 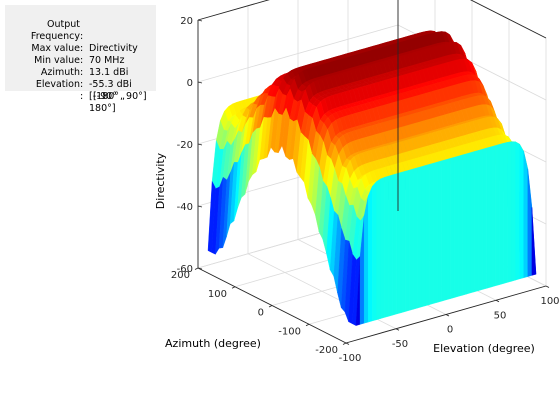 What do you see at coordinates (160, 180) in the screenshot?
I see `z-axis-label: Directivity` at bounding box center [160, 180].